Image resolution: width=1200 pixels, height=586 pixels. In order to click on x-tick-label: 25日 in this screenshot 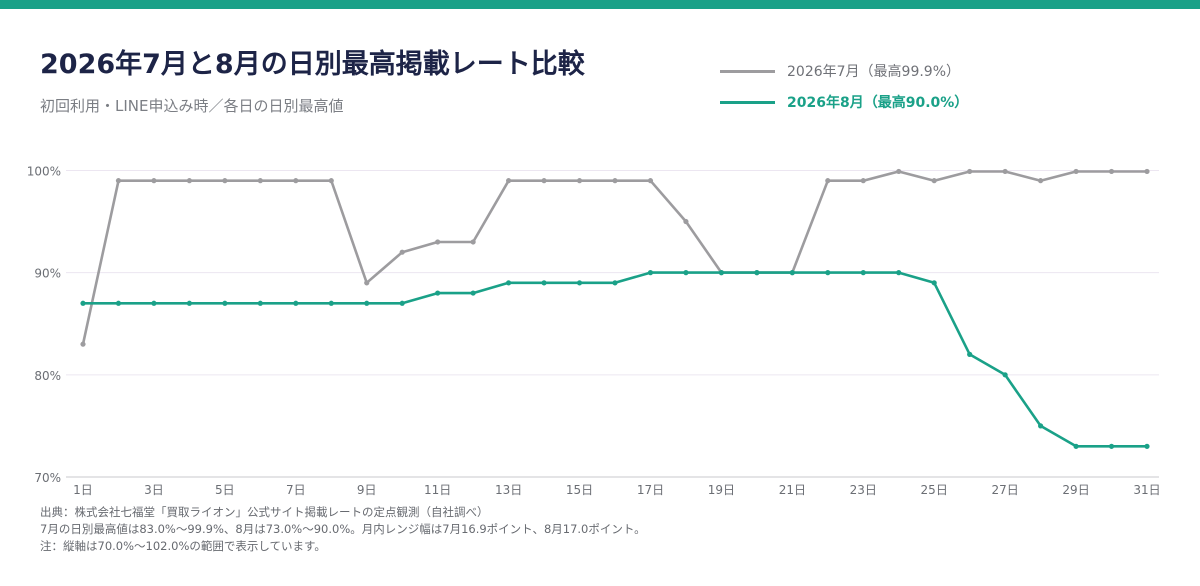, I will do `click(934, 490)`.